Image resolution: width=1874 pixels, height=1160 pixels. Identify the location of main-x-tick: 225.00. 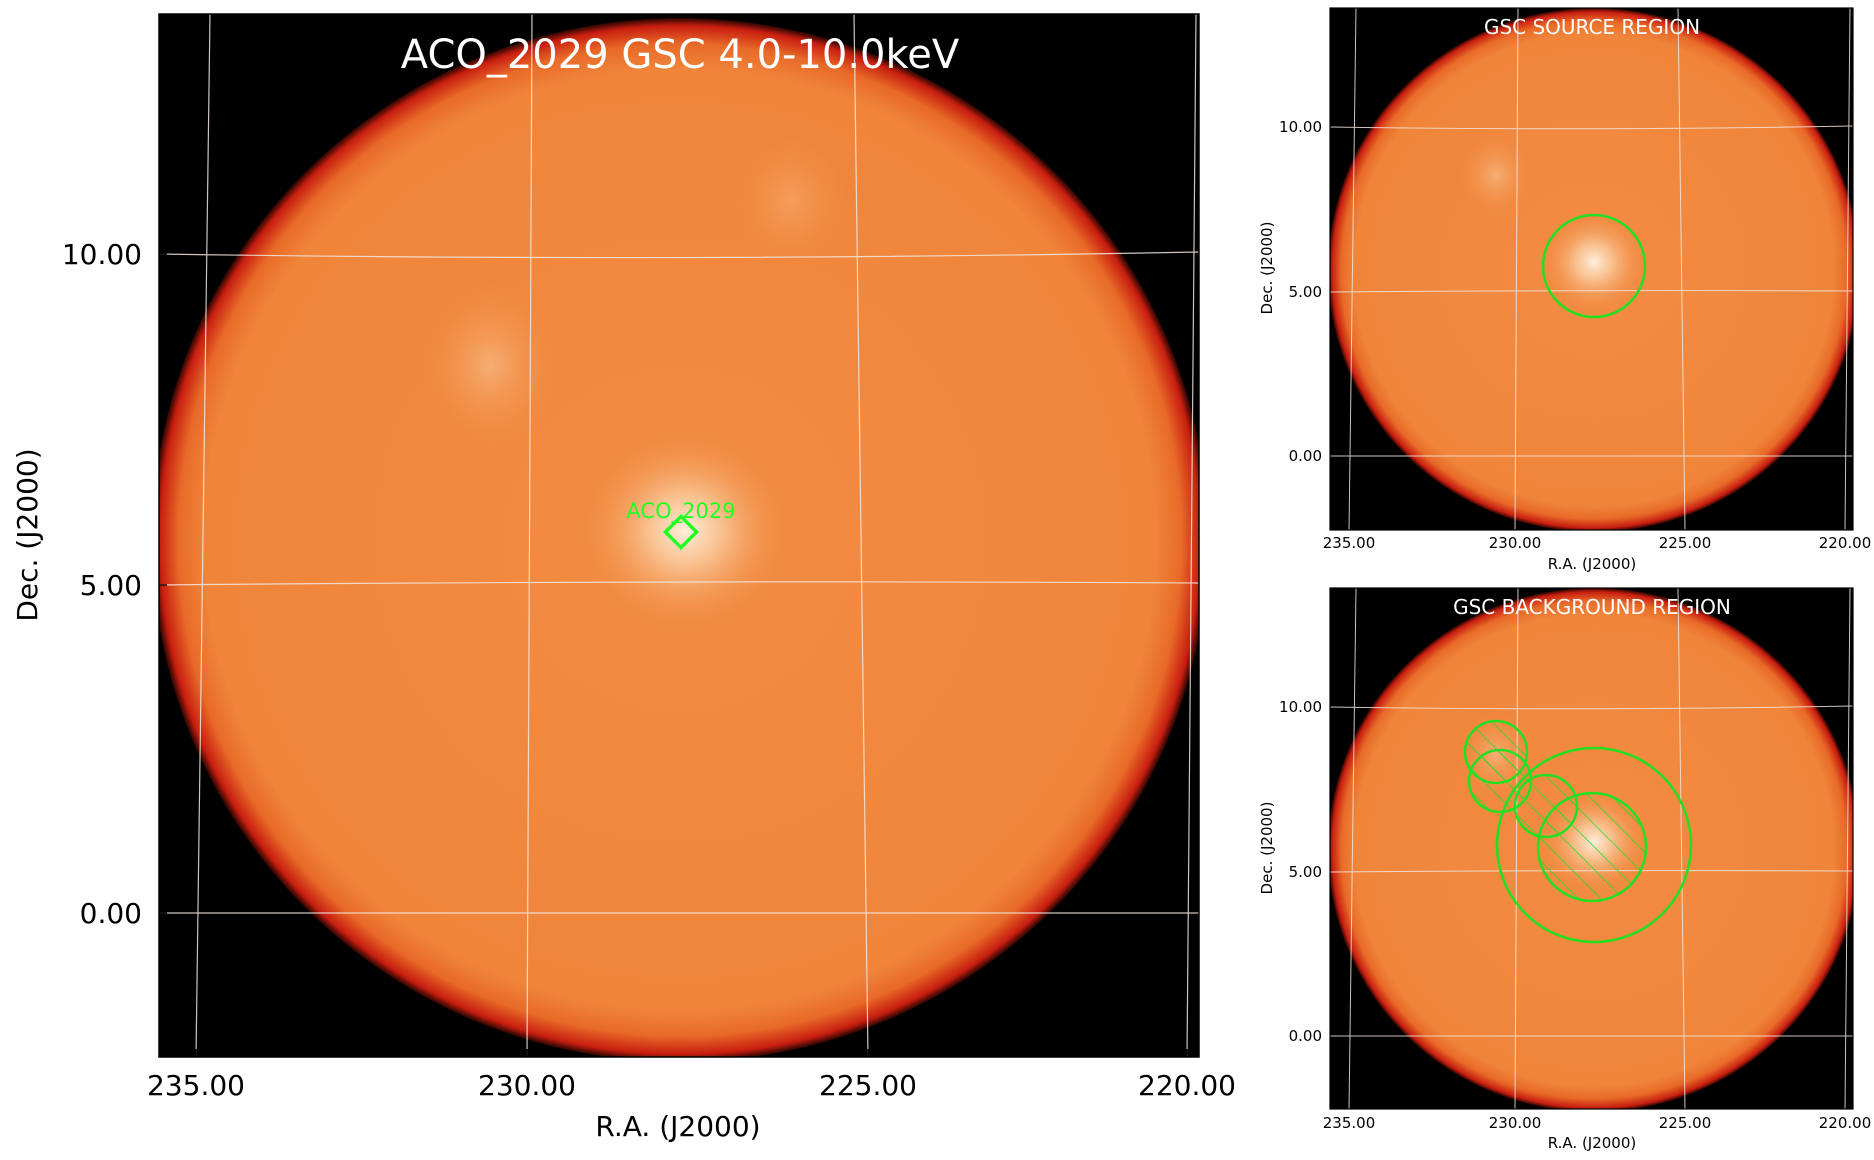
(868, 1085).